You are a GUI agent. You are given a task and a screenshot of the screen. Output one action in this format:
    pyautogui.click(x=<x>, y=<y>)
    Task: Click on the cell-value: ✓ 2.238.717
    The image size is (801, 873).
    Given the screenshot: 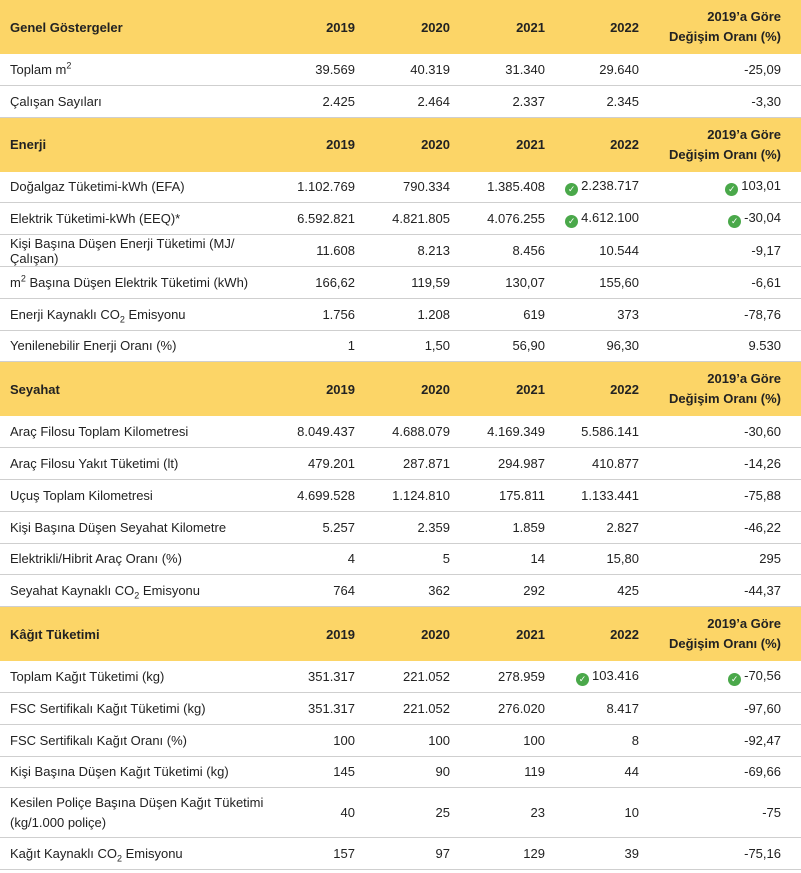 What is the action you would take?
    pyautogui.click(x=596, y=187)
    